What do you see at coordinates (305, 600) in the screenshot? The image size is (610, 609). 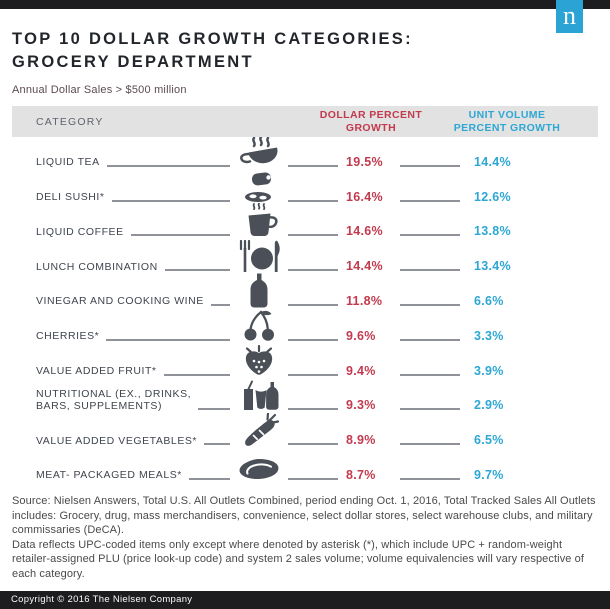 I see `copyright-bar: Copyright © 2016 The Nielsen Company` at bounding box center [305, 600].